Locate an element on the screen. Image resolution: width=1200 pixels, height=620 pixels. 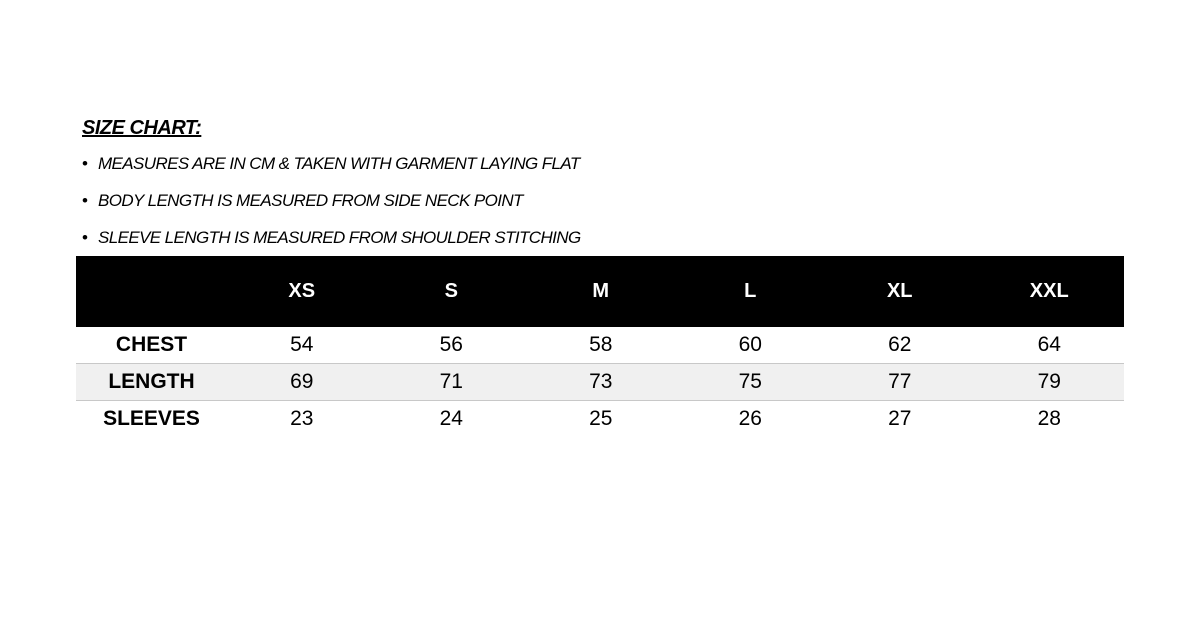
header-cell: XL is located at coordinates (900, 291).